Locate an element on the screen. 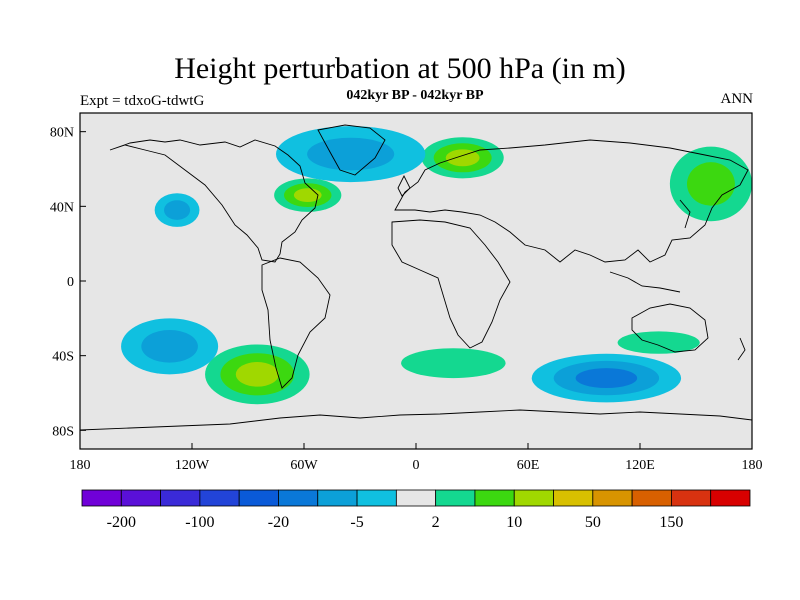 The image size is (800, 600). colorbar-label: -20 is located at coordinates (278, 522).